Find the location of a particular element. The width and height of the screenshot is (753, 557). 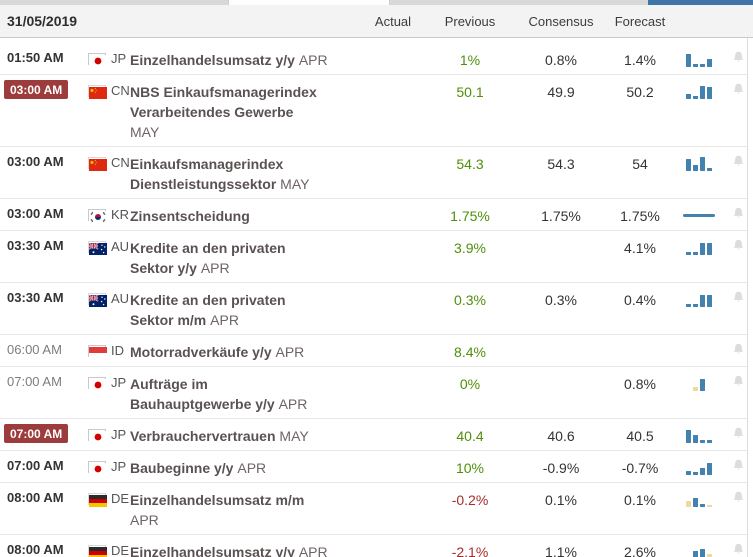

previous-value: -2.1% is located at coordinates (470, 550).